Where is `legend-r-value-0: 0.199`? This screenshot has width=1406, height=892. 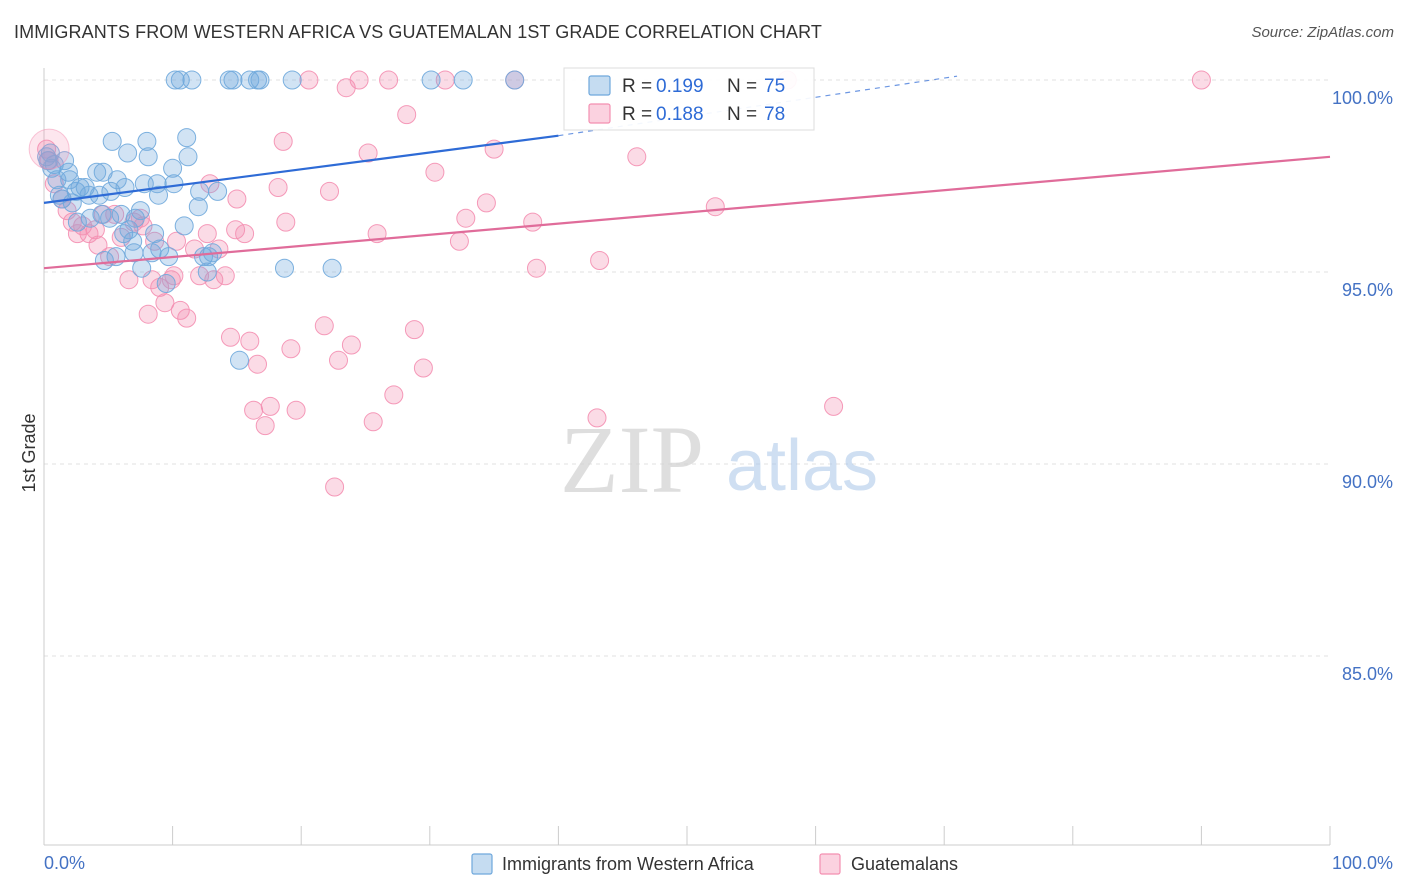
legend-r-value-0: 0.199 is located at coordinates (680, 86).